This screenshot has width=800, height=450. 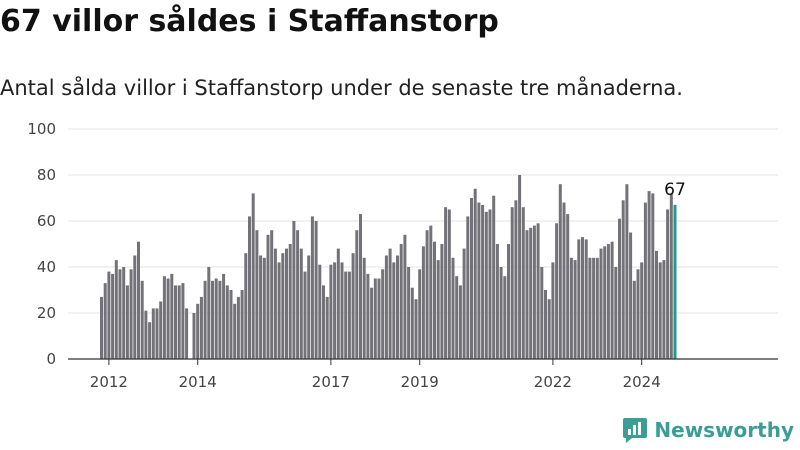 I want to click on newsworthy-logo-icon, so click(x=635, y=430).